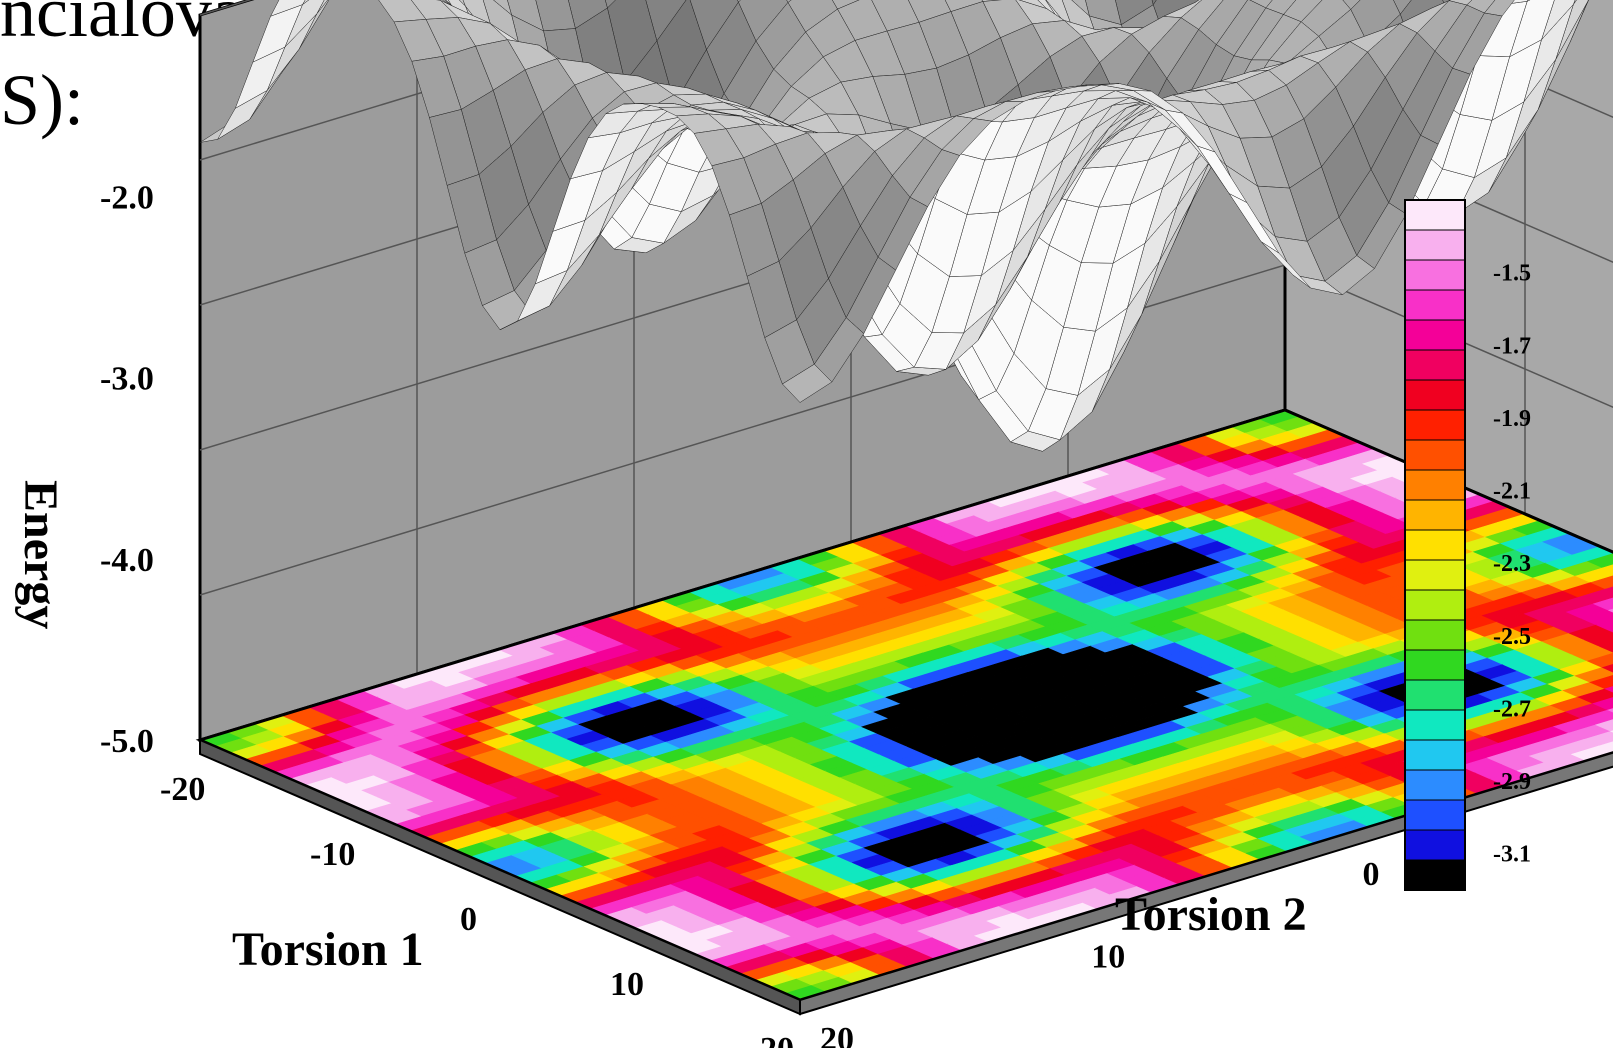 The width and height of the screenshot is (1613, 1048). Describe the element at coordinates (127, 379) in the screenshot. I see `z-tick-label: -3.0` at that location.